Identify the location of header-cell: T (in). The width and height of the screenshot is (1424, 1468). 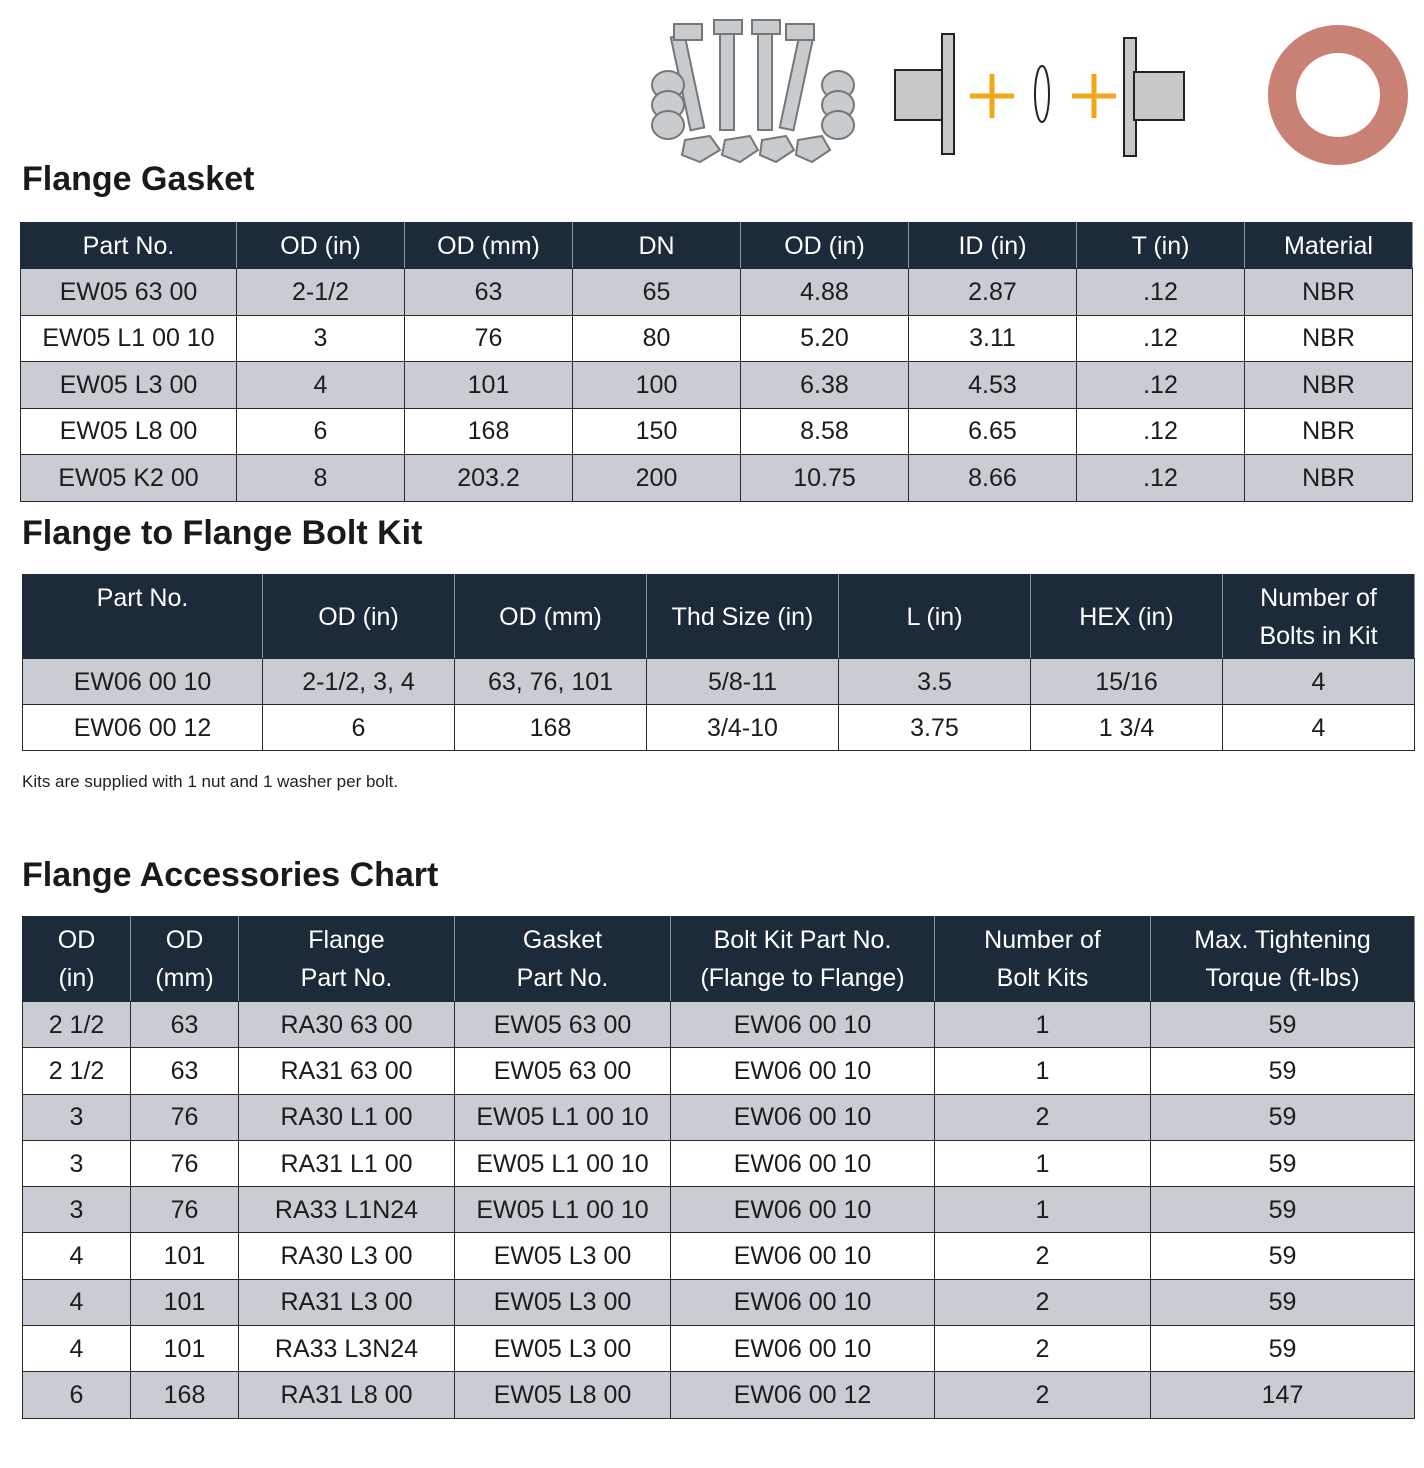
(1160, 245).